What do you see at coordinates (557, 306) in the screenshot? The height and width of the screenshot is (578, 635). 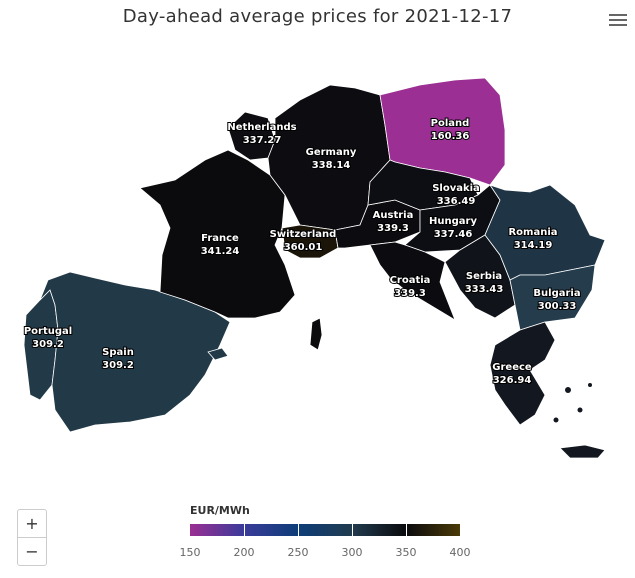 I see `label-bulgaria-value: 300.33` at bounding box center [557, 306].